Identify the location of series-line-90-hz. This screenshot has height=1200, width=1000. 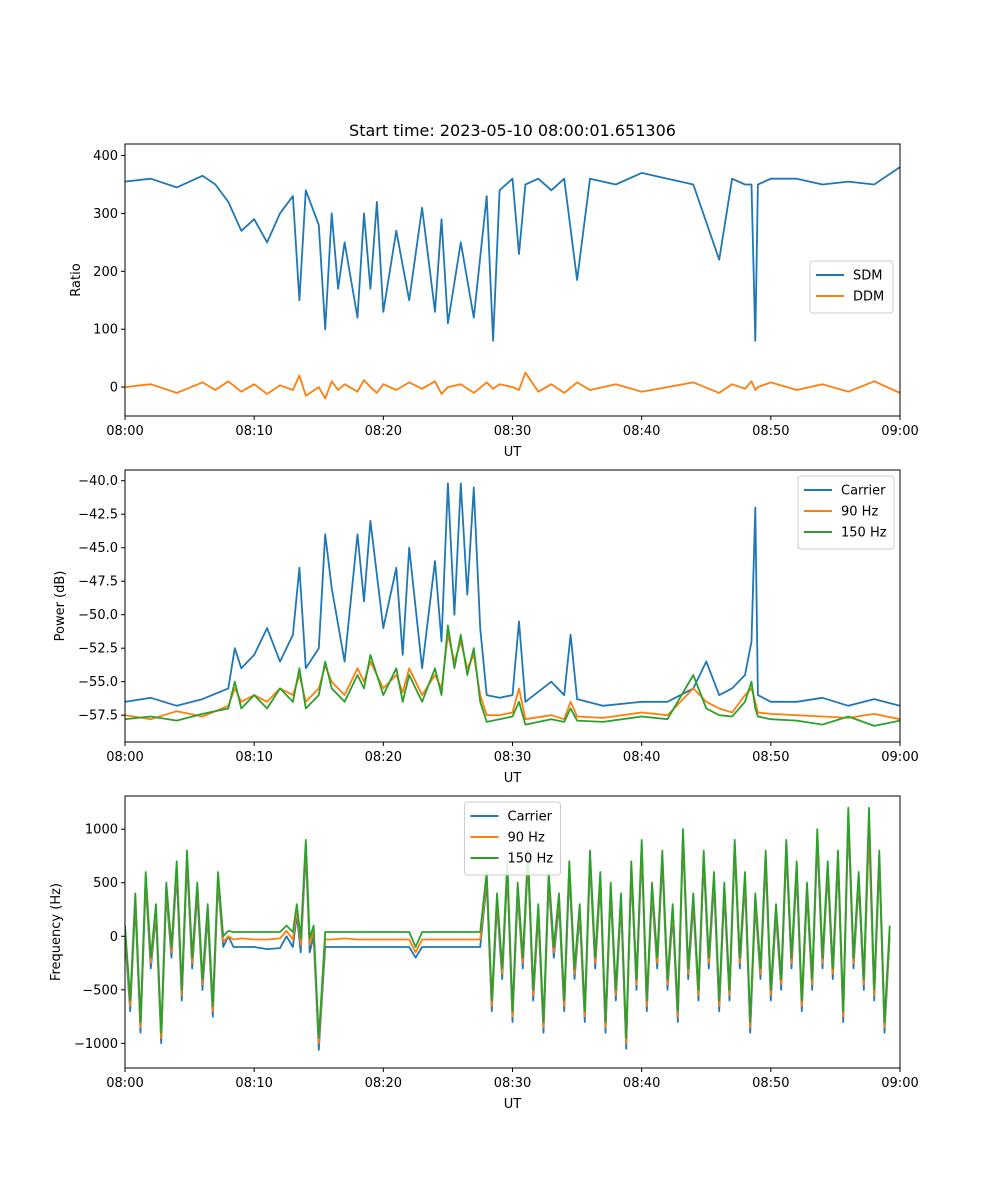
(512, 677).